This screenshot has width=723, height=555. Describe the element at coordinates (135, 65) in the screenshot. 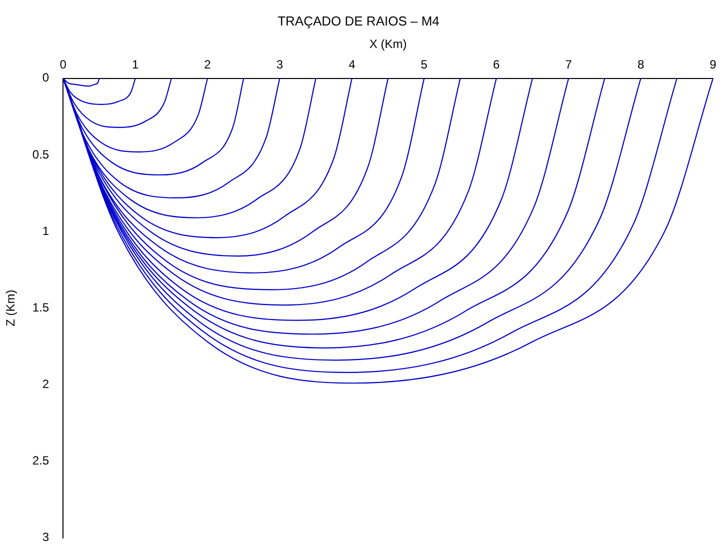

I see `x-tick-label: 1` at that location.